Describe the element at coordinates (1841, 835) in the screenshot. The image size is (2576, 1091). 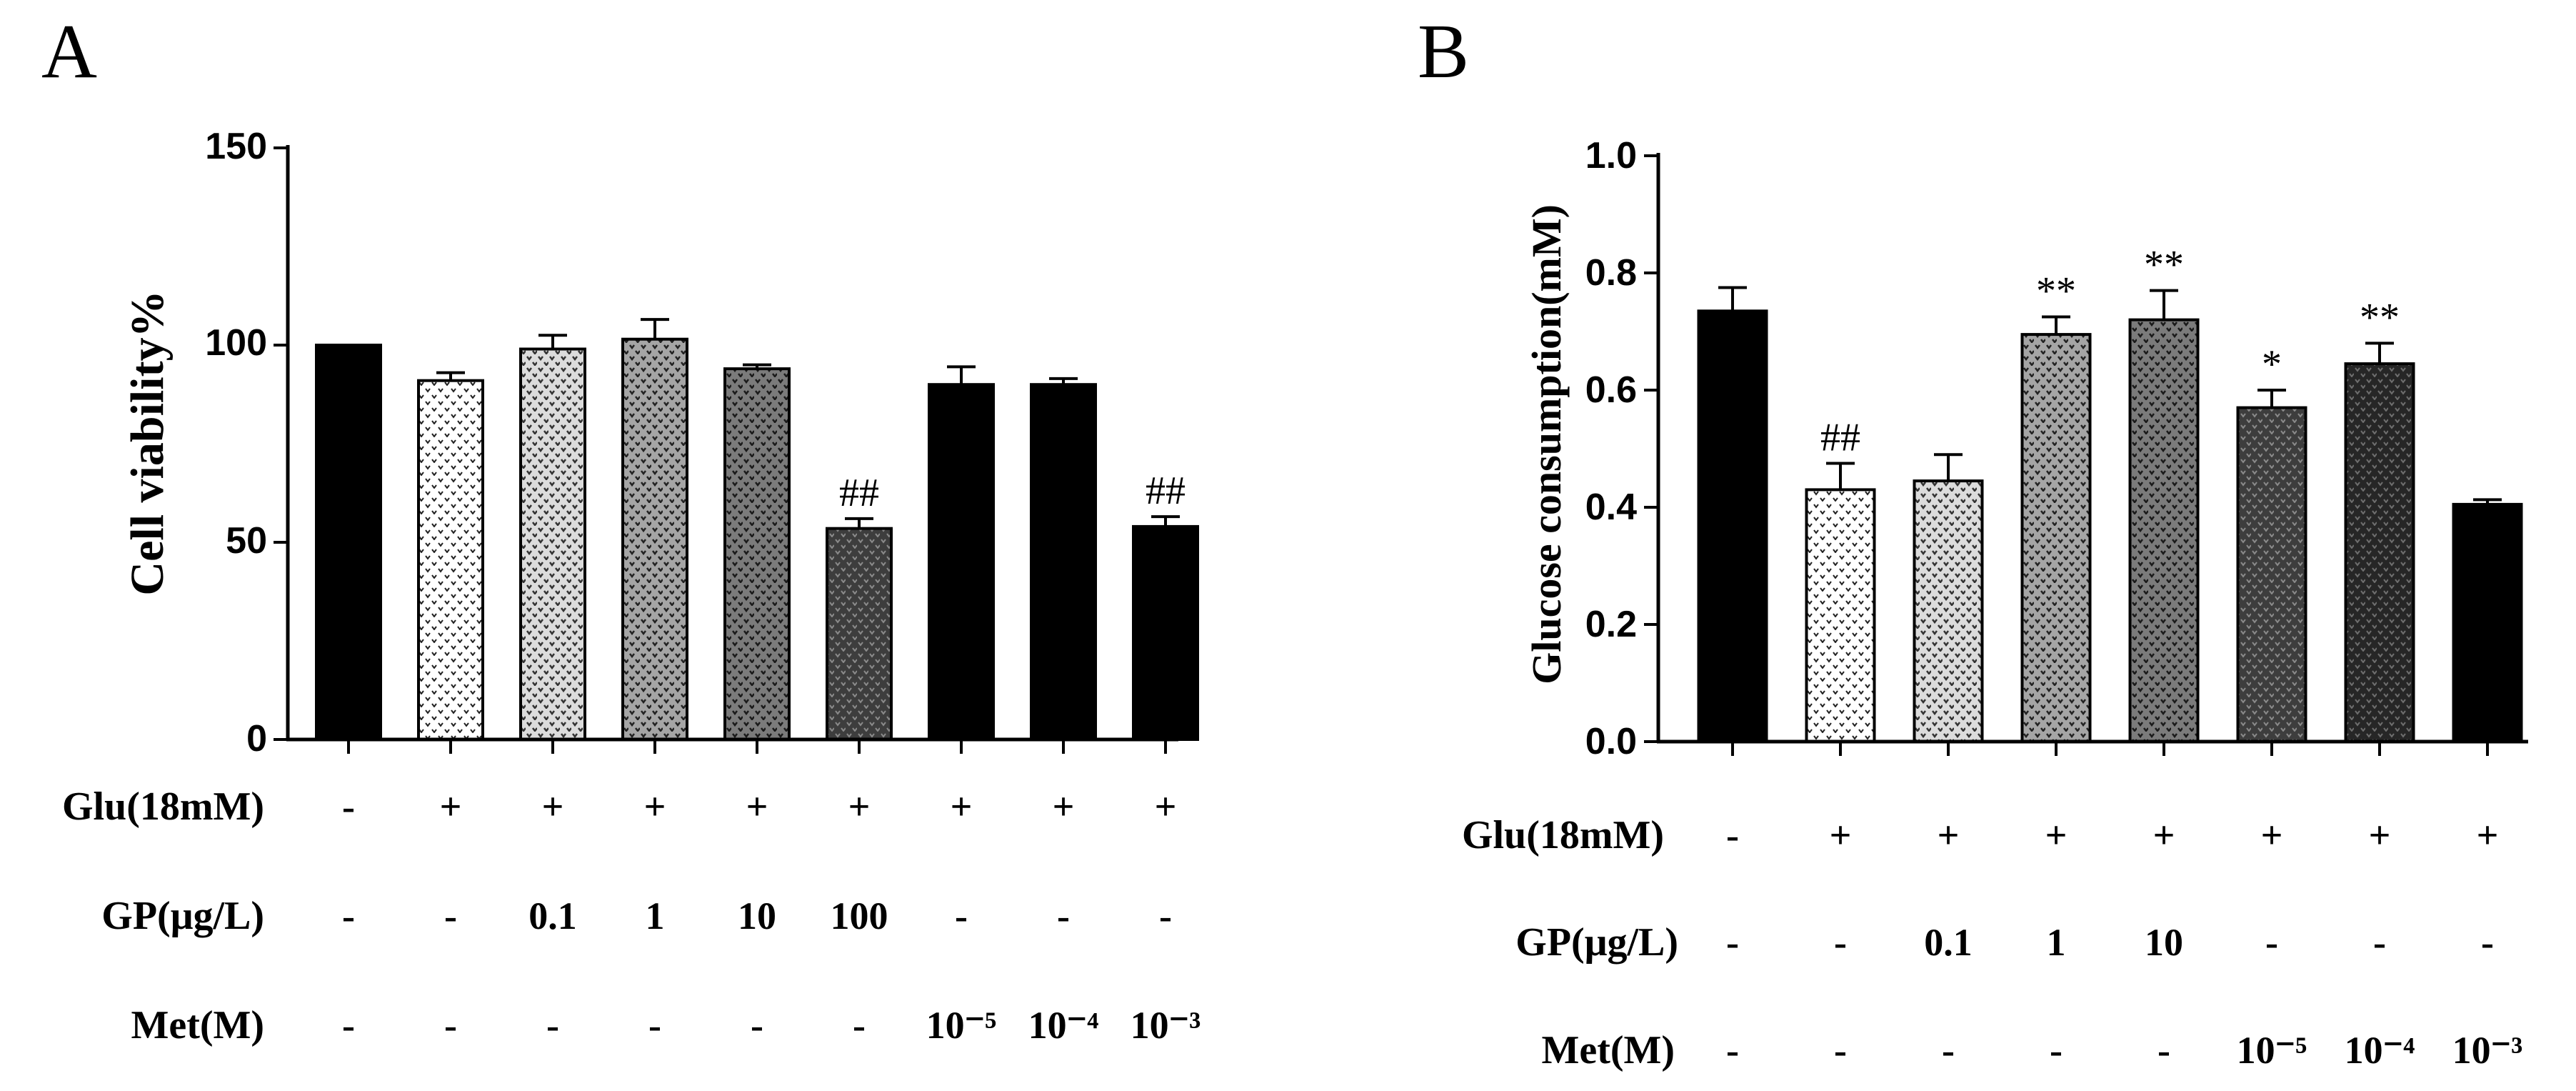
I see `table-cell-b-0-1: +` at that location.